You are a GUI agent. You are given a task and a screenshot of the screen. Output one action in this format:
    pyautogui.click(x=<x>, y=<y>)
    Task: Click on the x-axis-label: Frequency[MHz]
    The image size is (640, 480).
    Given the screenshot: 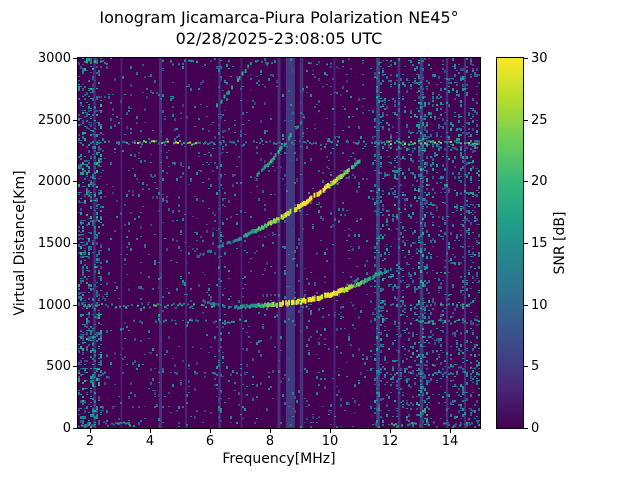 What is the action you would take?
    pyautogui.click(x=279, y=459)
    